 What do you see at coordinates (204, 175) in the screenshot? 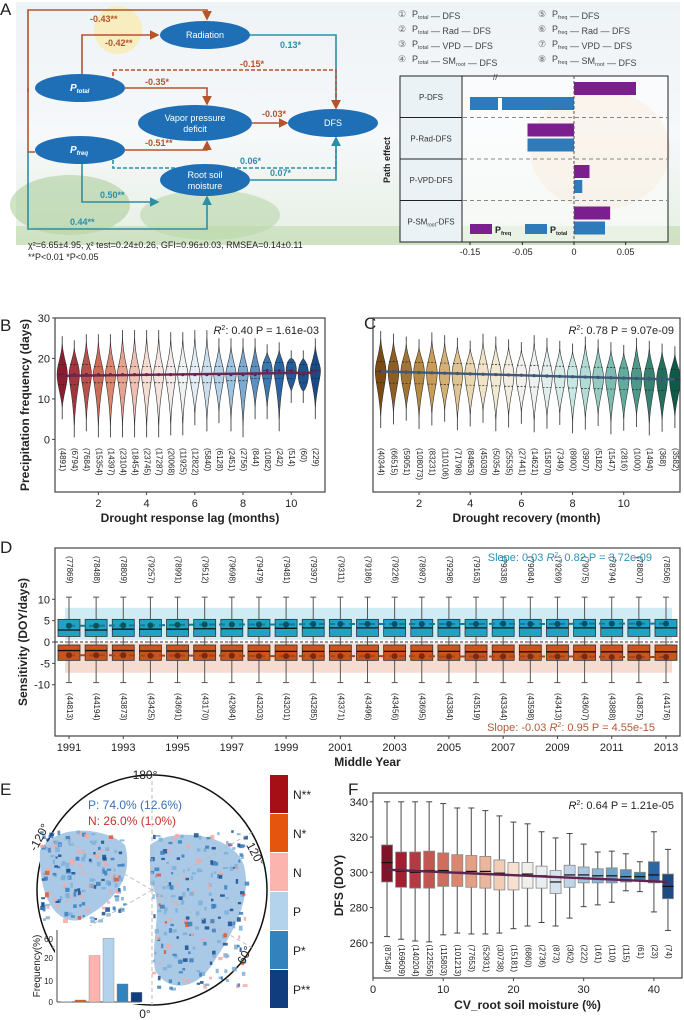
I see `node-label: Root soil` at bounding box center [204, 175].